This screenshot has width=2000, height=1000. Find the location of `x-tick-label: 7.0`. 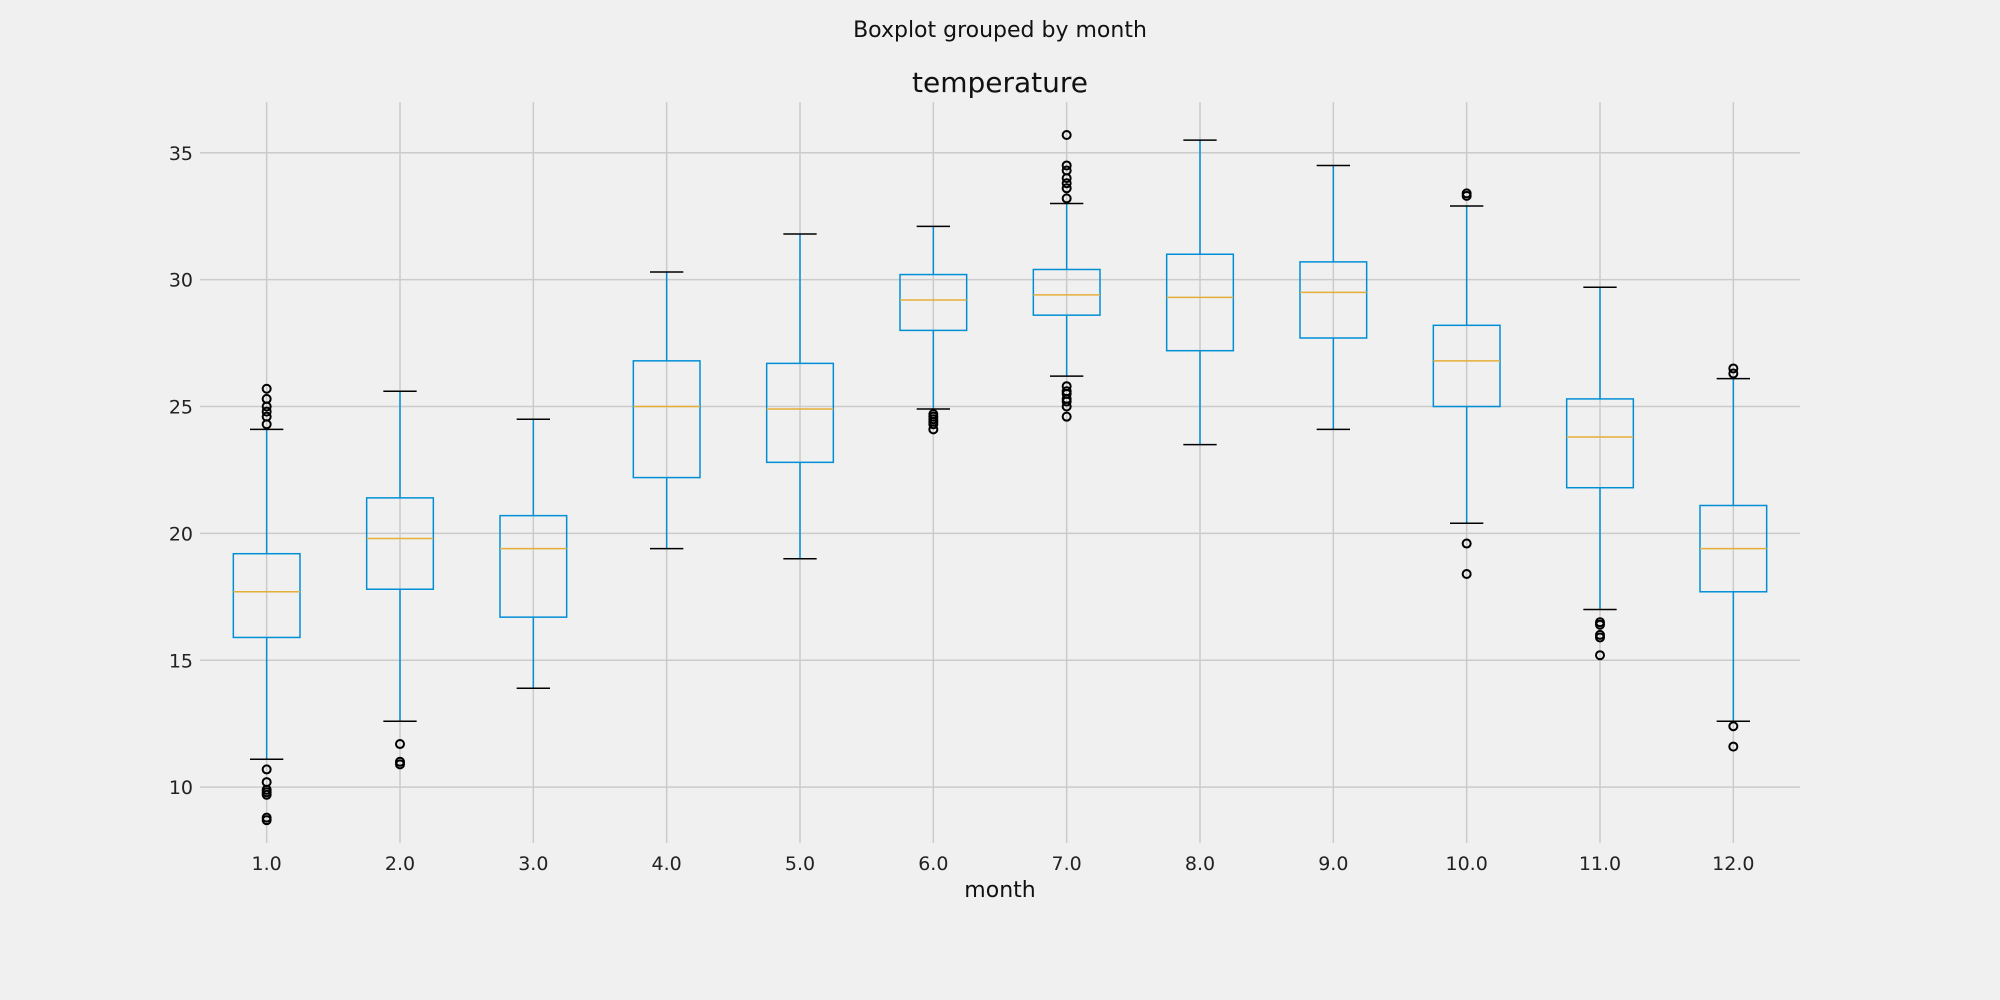

x-tick-label: 7.0 is located at coordinates (1067, 864).